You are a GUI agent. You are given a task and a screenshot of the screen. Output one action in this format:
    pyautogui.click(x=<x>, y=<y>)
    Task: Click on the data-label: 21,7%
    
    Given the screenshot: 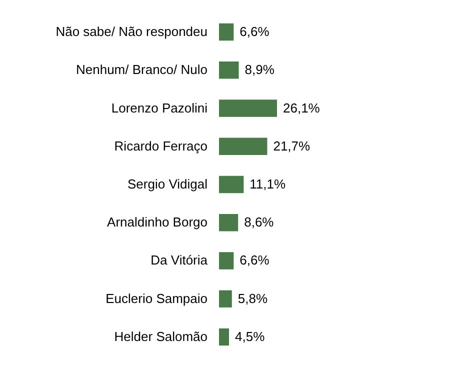 What is the action you would take?
    pyautogui.click(x=292, y=146)
    